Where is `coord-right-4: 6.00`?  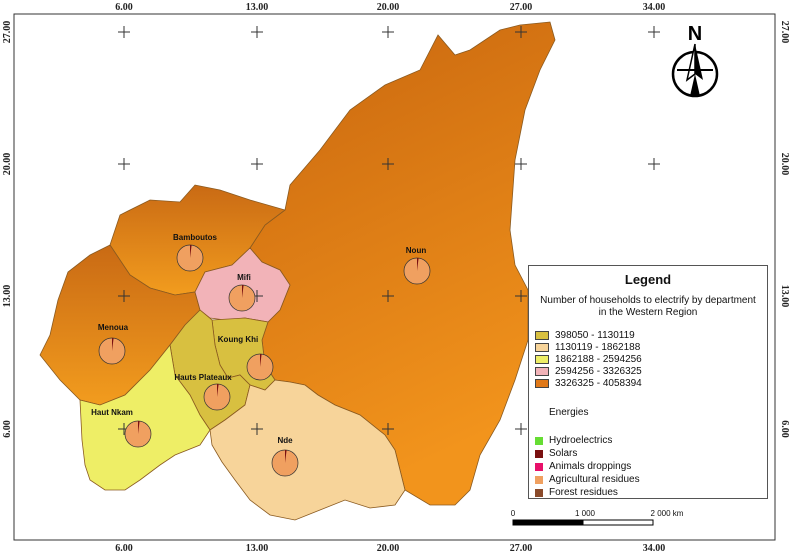
coord-right-4: 6.00 is located at coordinates (784, 429).